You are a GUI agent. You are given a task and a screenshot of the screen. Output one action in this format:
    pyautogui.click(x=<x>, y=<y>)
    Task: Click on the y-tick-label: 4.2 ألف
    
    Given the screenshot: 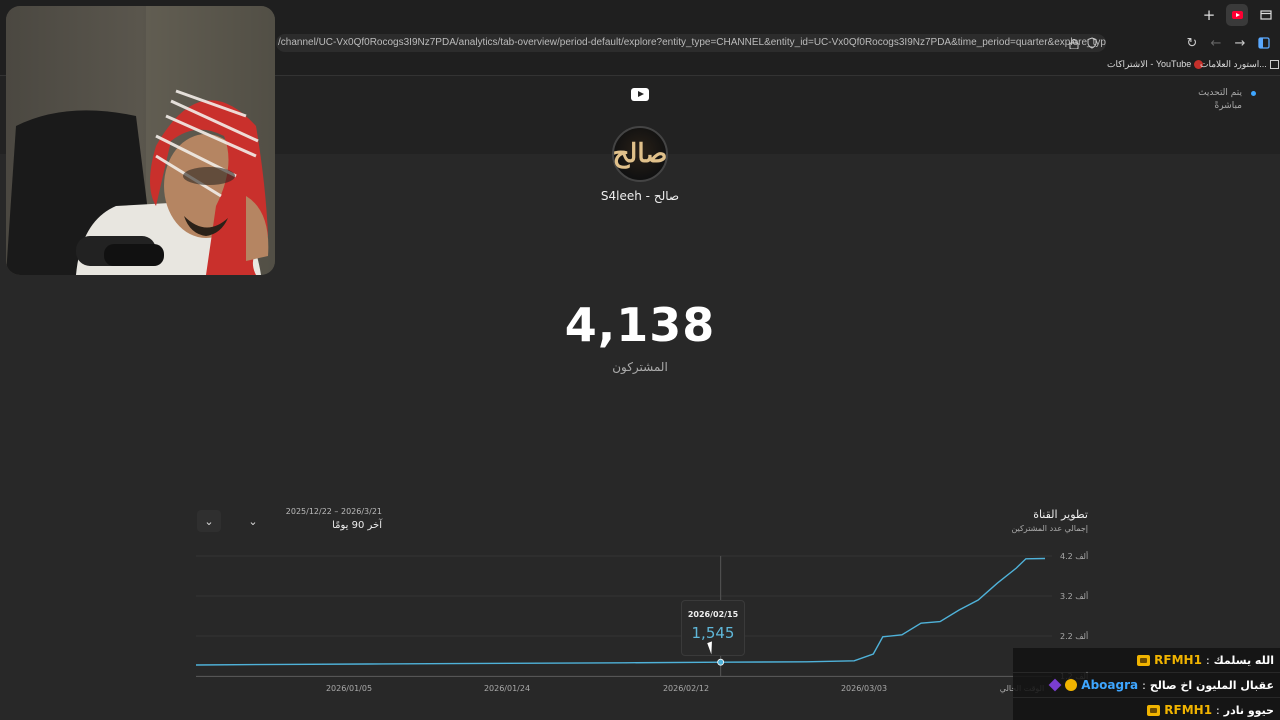 What is the action you would take?
    pyautogui.click(x=1074, y=556)
    